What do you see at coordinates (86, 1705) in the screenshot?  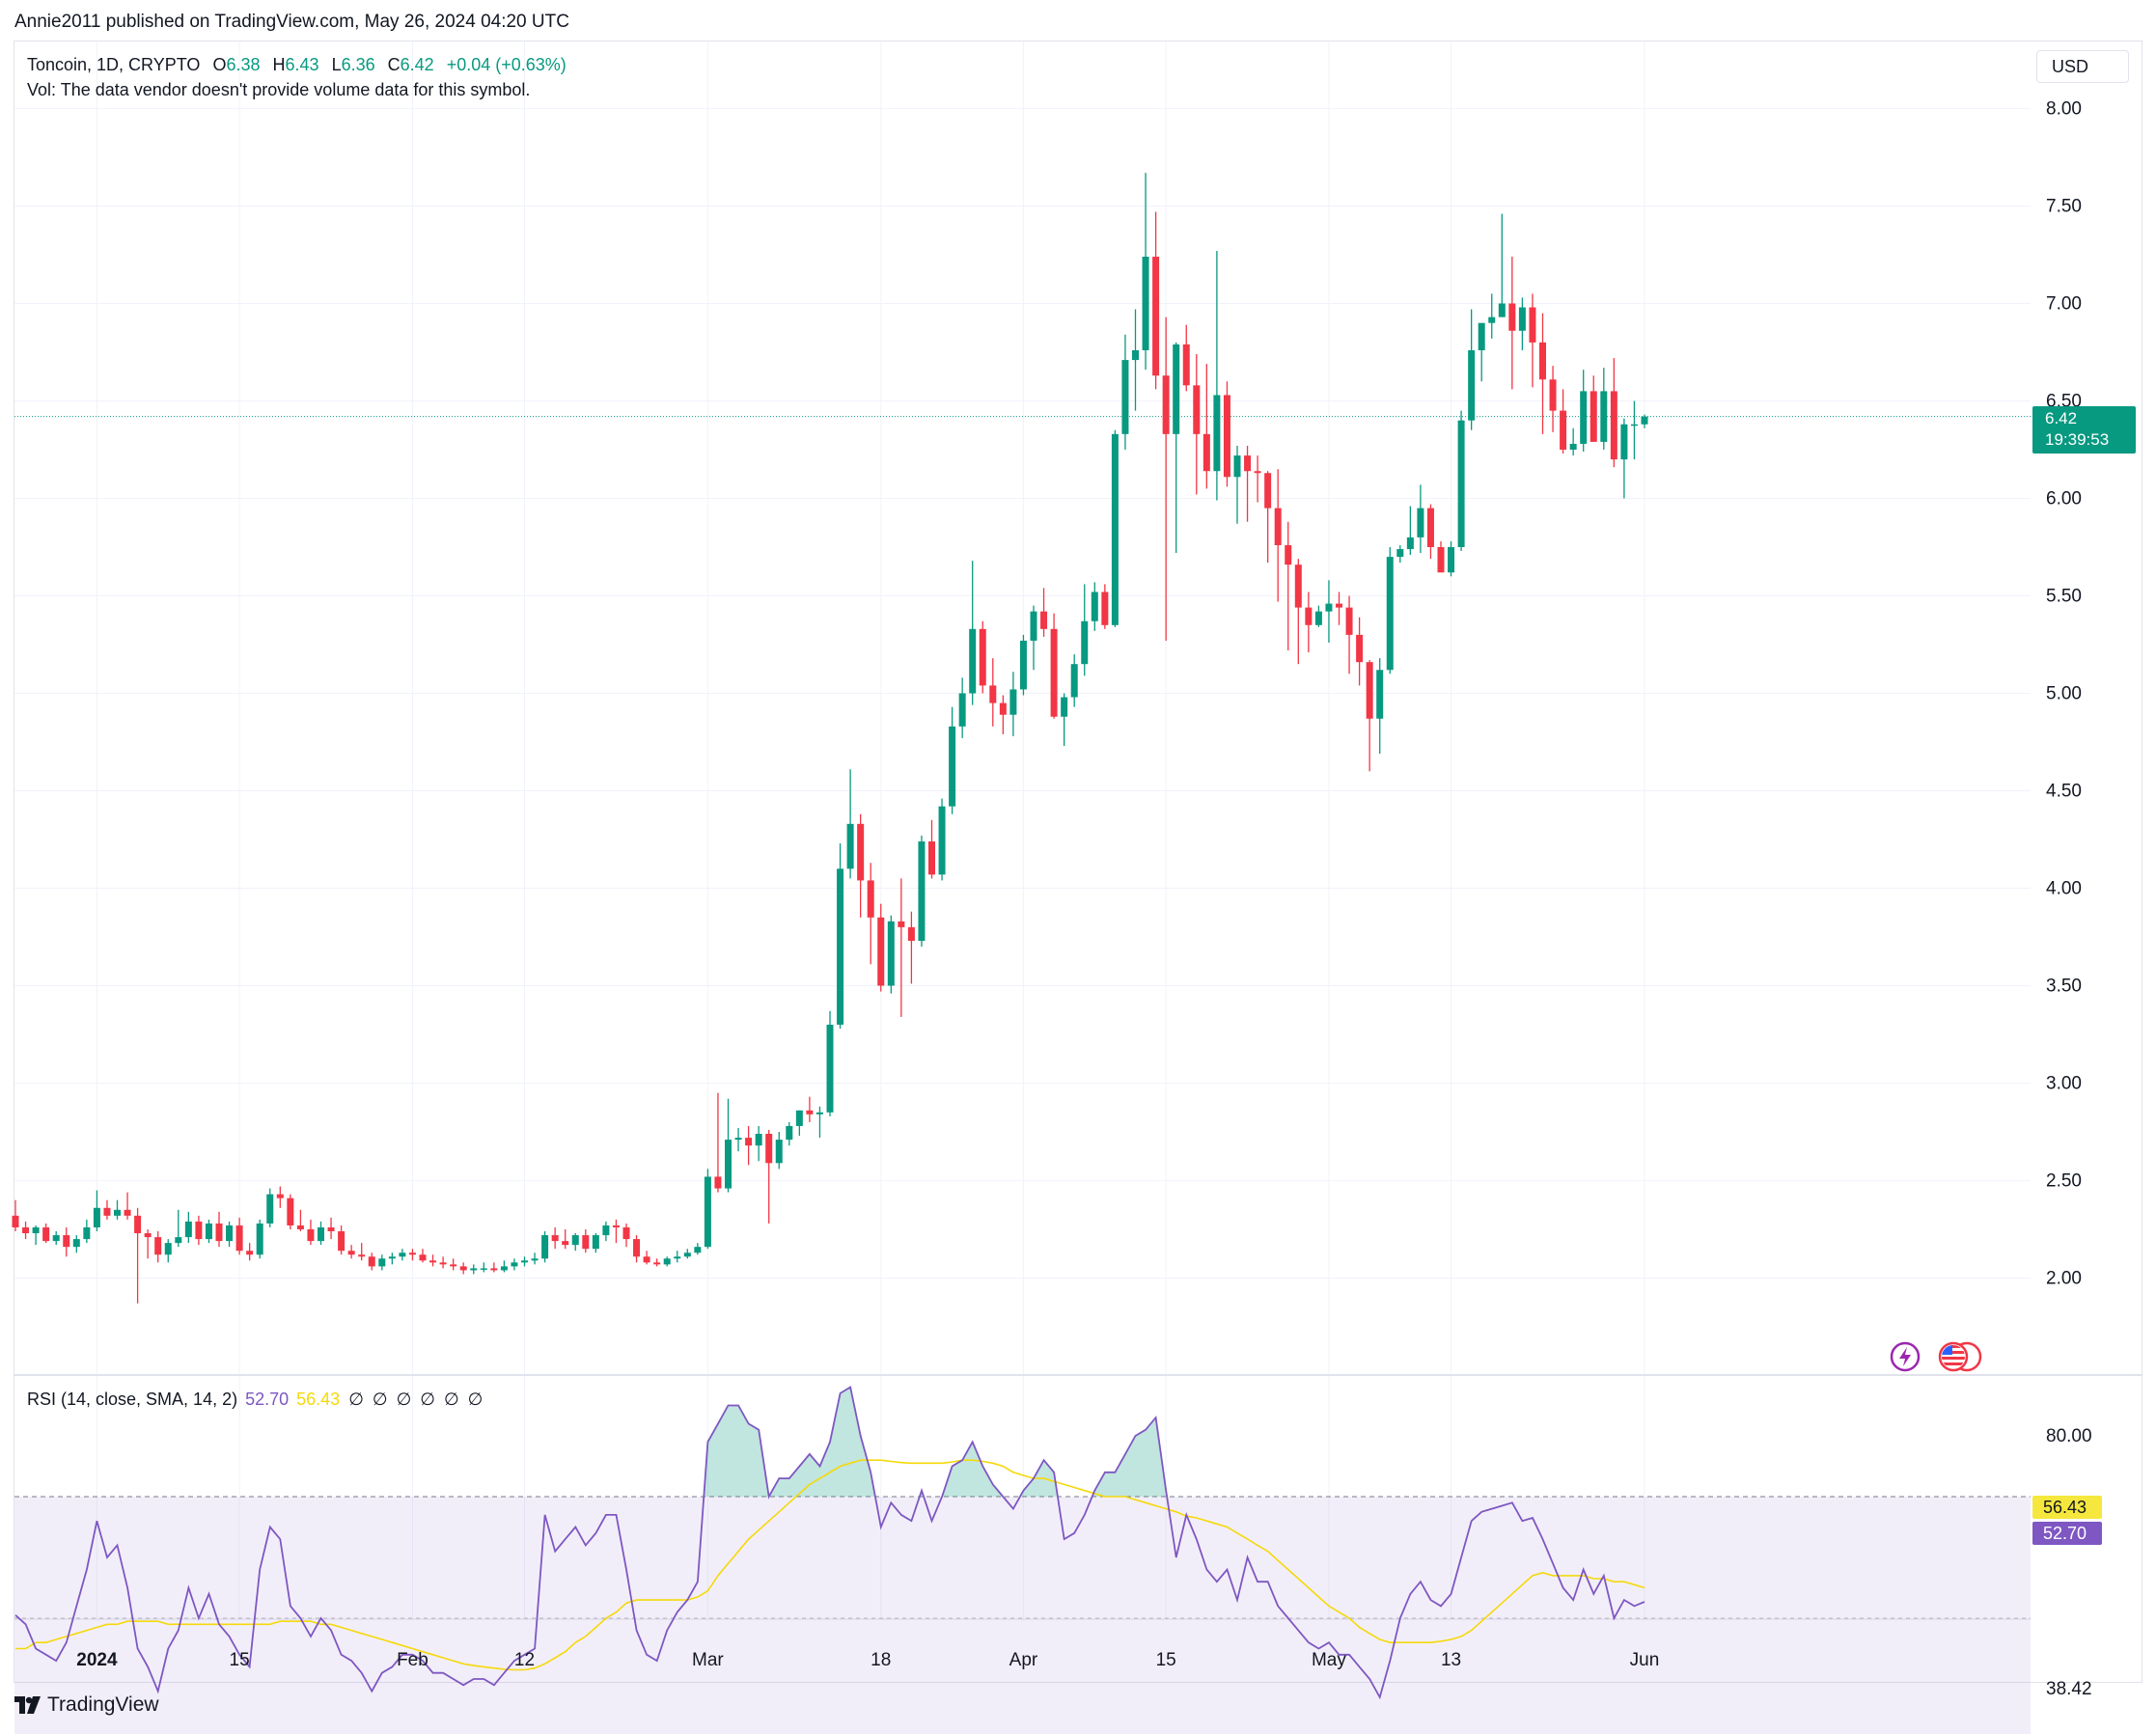 I see `tradingview-logo: TradingView` at bounding box center [86, 1705].